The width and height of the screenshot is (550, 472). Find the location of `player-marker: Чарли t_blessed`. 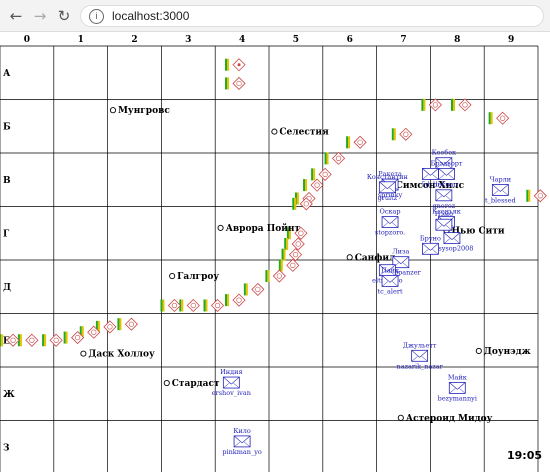

player-marker: Чарли t_blessed is located at coordinates (500, 189).